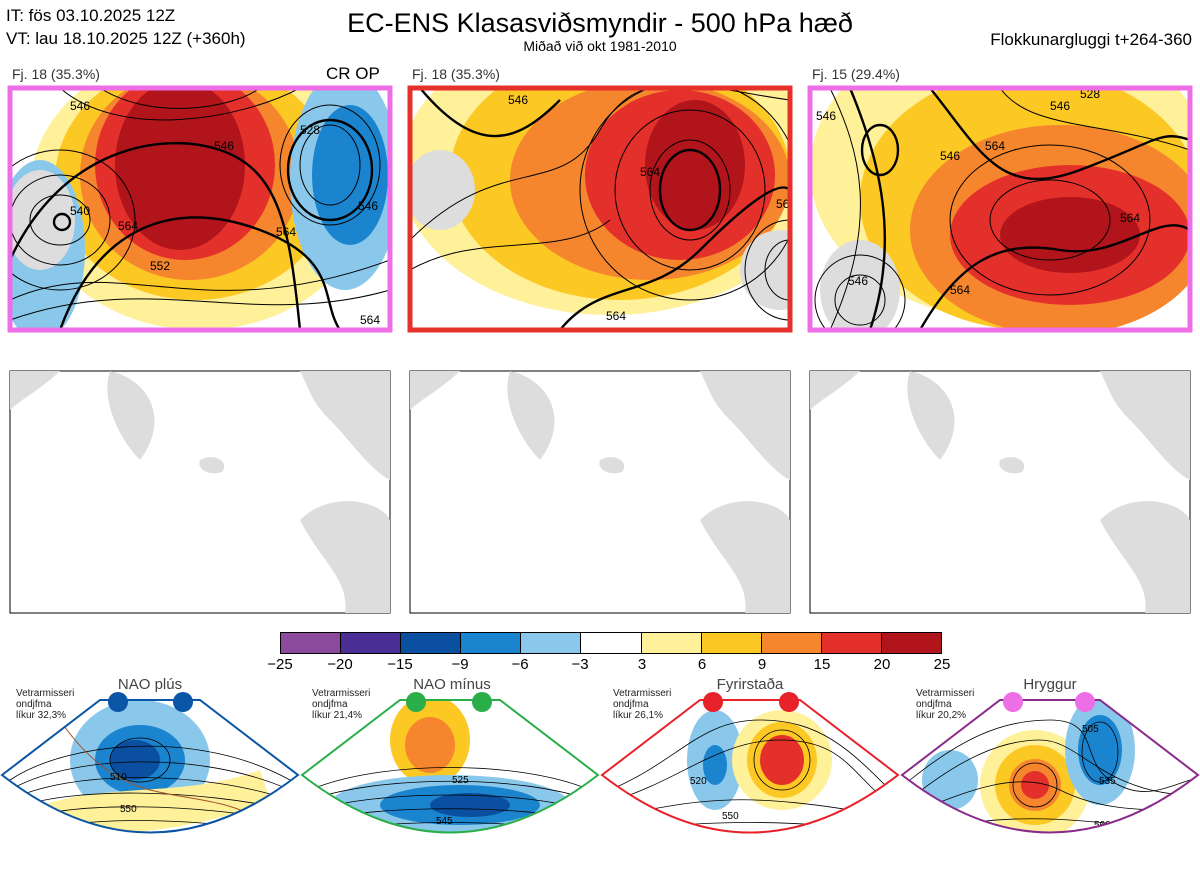 This screenshot has height=871, width=1200. I want to click on colorbar-tick: 15, so click(822, 664).